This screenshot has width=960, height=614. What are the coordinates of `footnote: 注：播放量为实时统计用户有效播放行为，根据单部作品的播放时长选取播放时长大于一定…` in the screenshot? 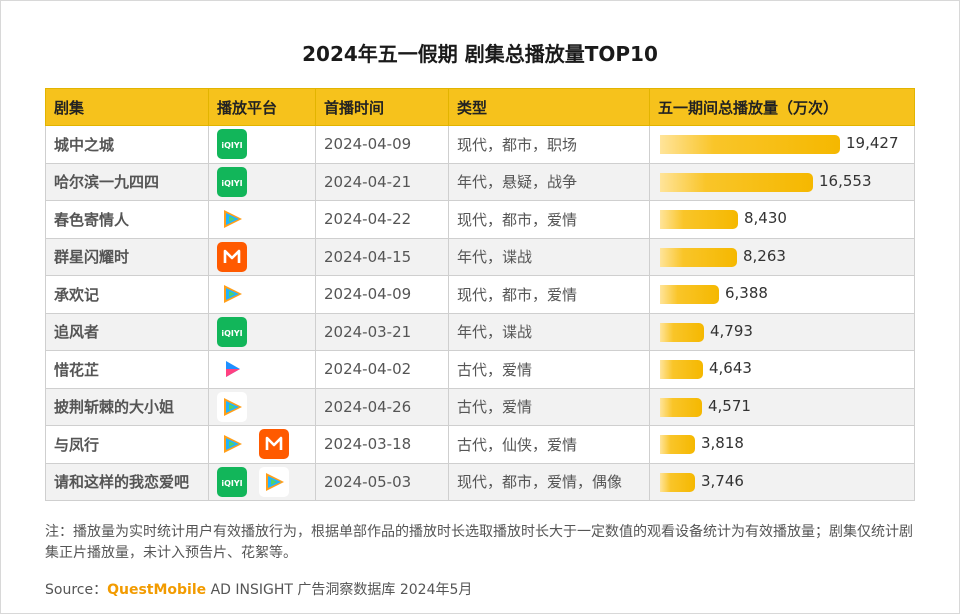 It's located at (479, 542).